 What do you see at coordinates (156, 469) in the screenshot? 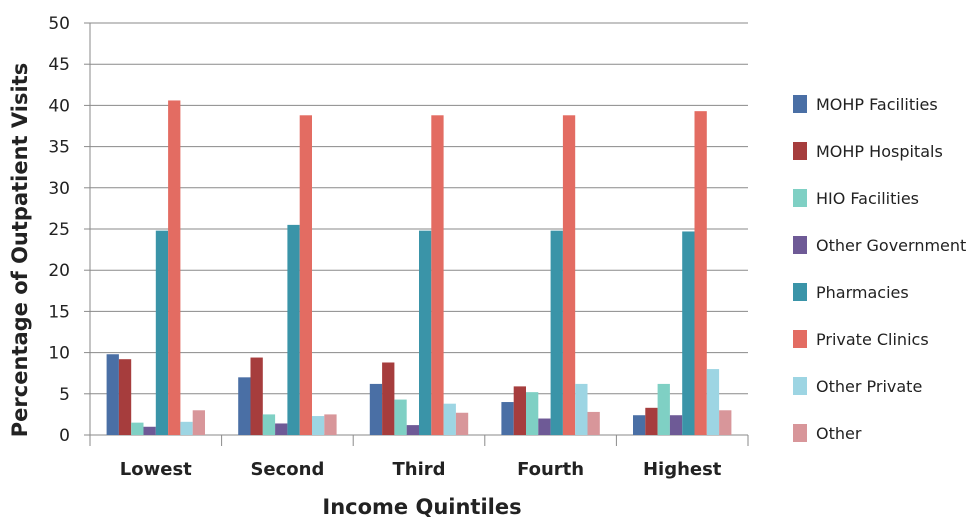
I see `x-tick-label: Lowest` at bounding box center [156, 469].